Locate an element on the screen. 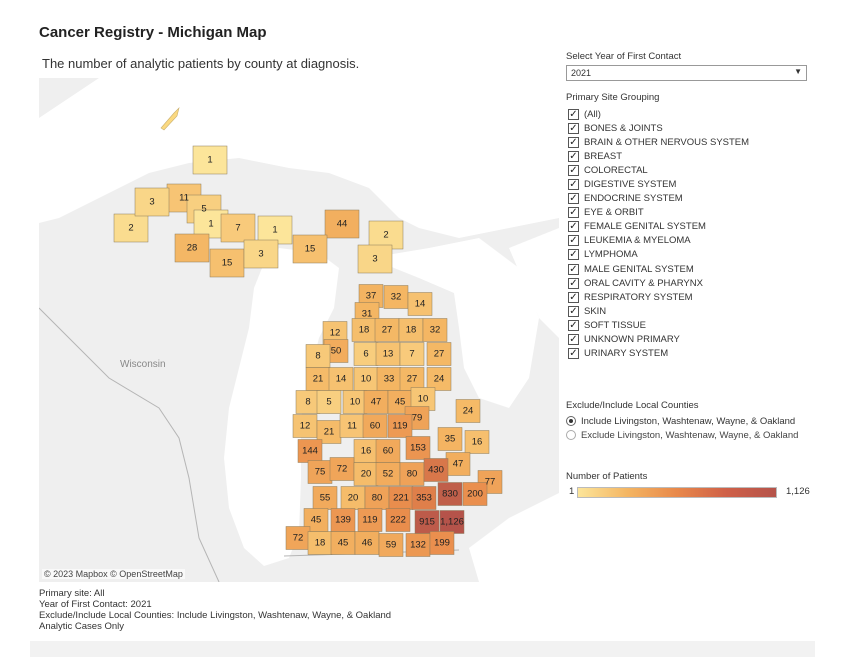 The height and width of the screenshot is (657, 850). site-option: ✓ MALE GENITAL SYSTEM is located at coordinates (658, 269).